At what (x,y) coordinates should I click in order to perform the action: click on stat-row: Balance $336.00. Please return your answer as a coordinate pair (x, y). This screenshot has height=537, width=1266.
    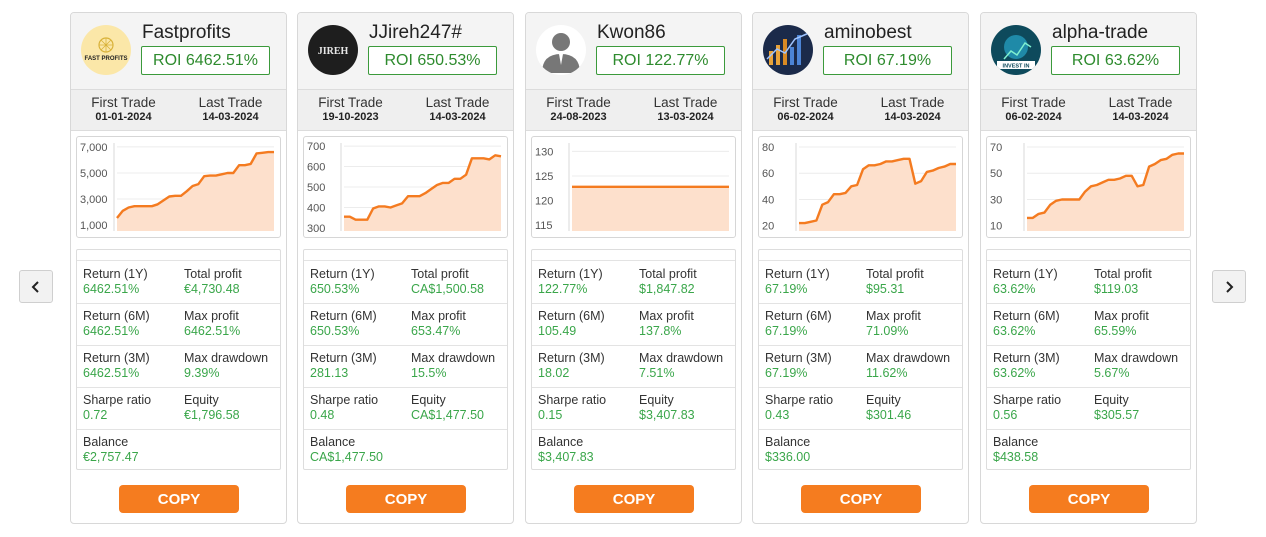
    Looking at the image, I should click on (860, 450).